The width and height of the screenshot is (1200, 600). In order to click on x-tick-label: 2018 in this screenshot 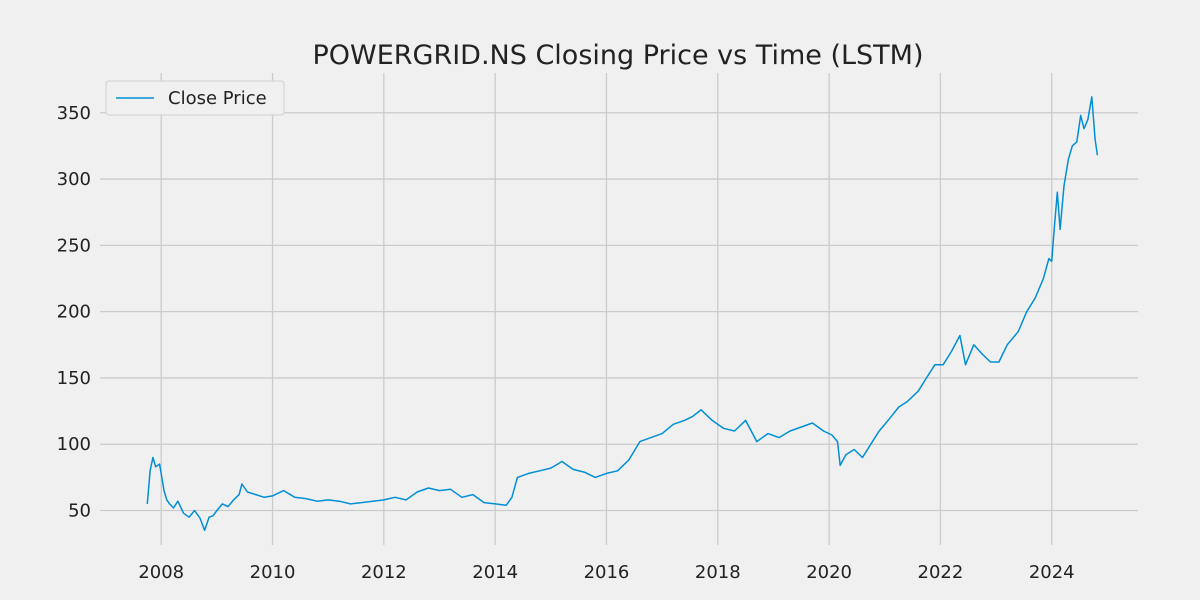, I will do `click(718, 572)`.